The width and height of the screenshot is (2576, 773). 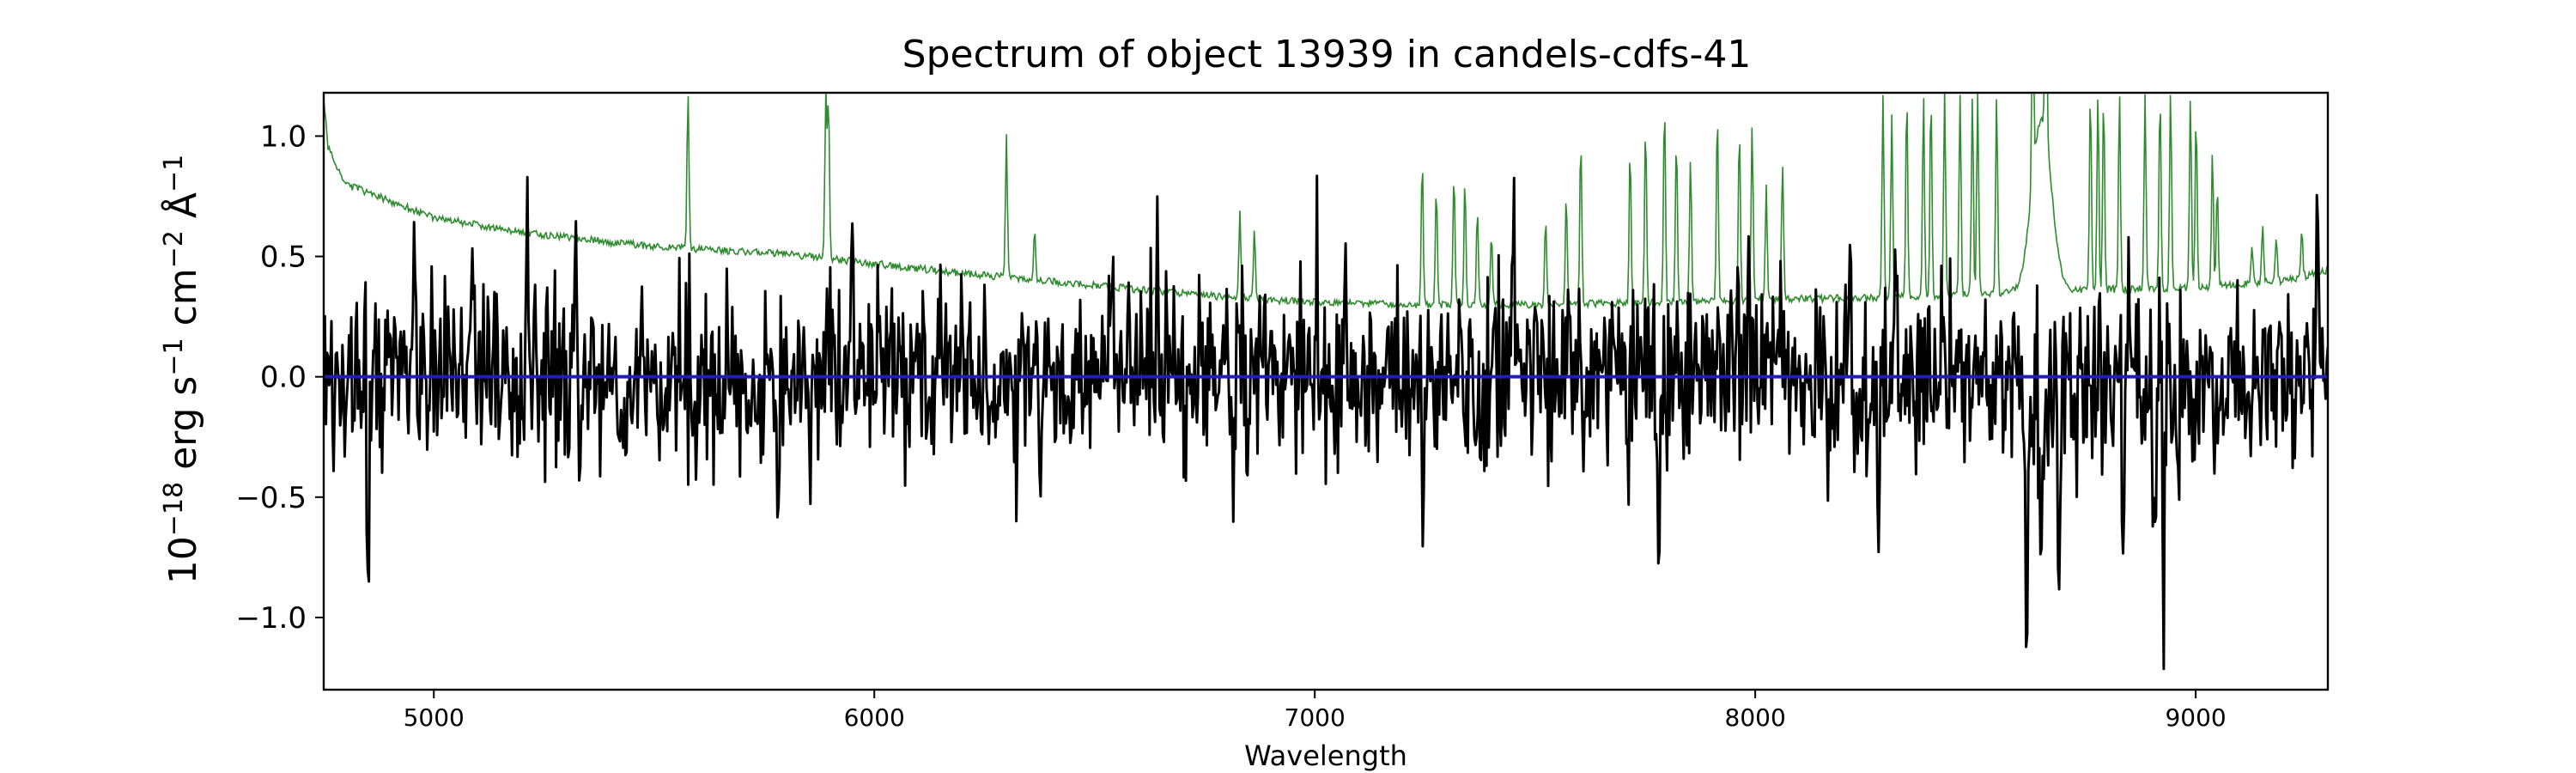 I want to click on x-tick-label: 9000, so click(x=2195, y=717).